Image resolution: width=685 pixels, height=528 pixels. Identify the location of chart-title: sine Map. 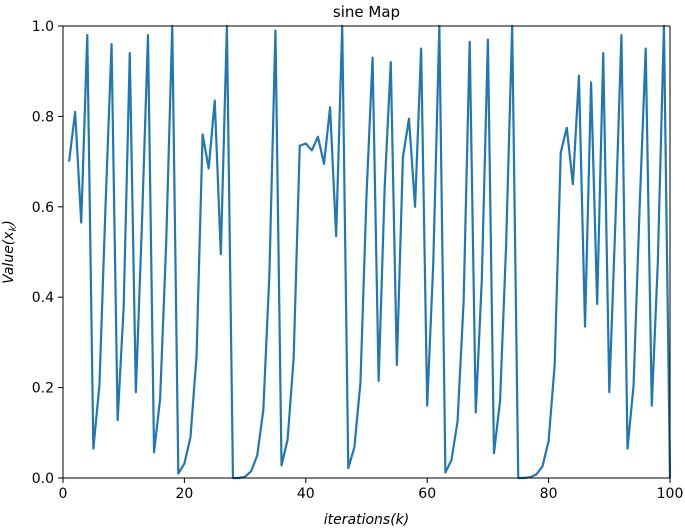
(366, 12).